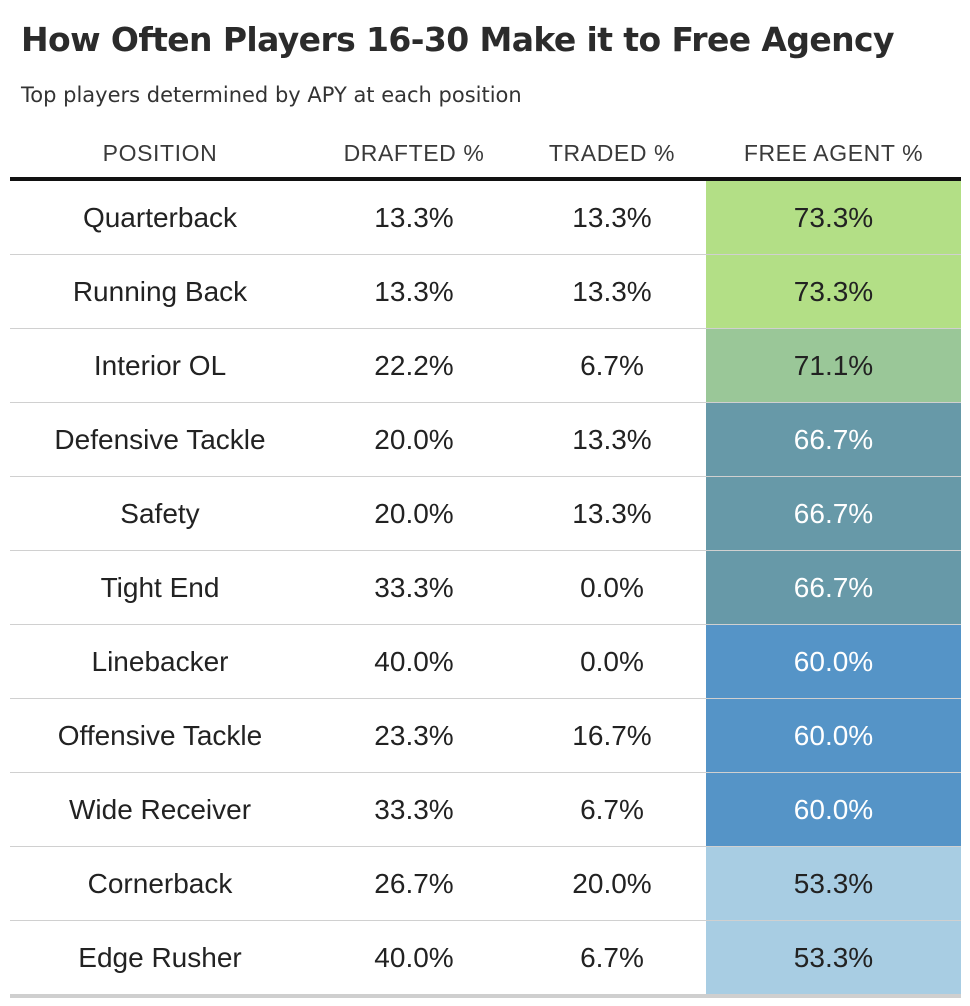 The image size is (970, 1006). I want to click on column-header-traded: TRADED %, so click(612, 155).